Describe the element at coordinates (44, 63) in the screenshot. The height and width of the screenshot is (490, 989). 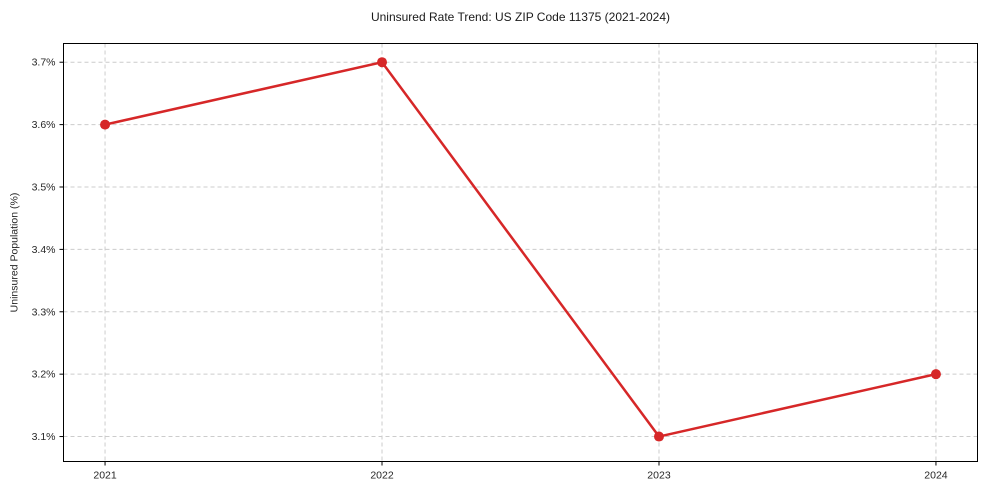
I see `y-tick-label: 3.7%` at that location.